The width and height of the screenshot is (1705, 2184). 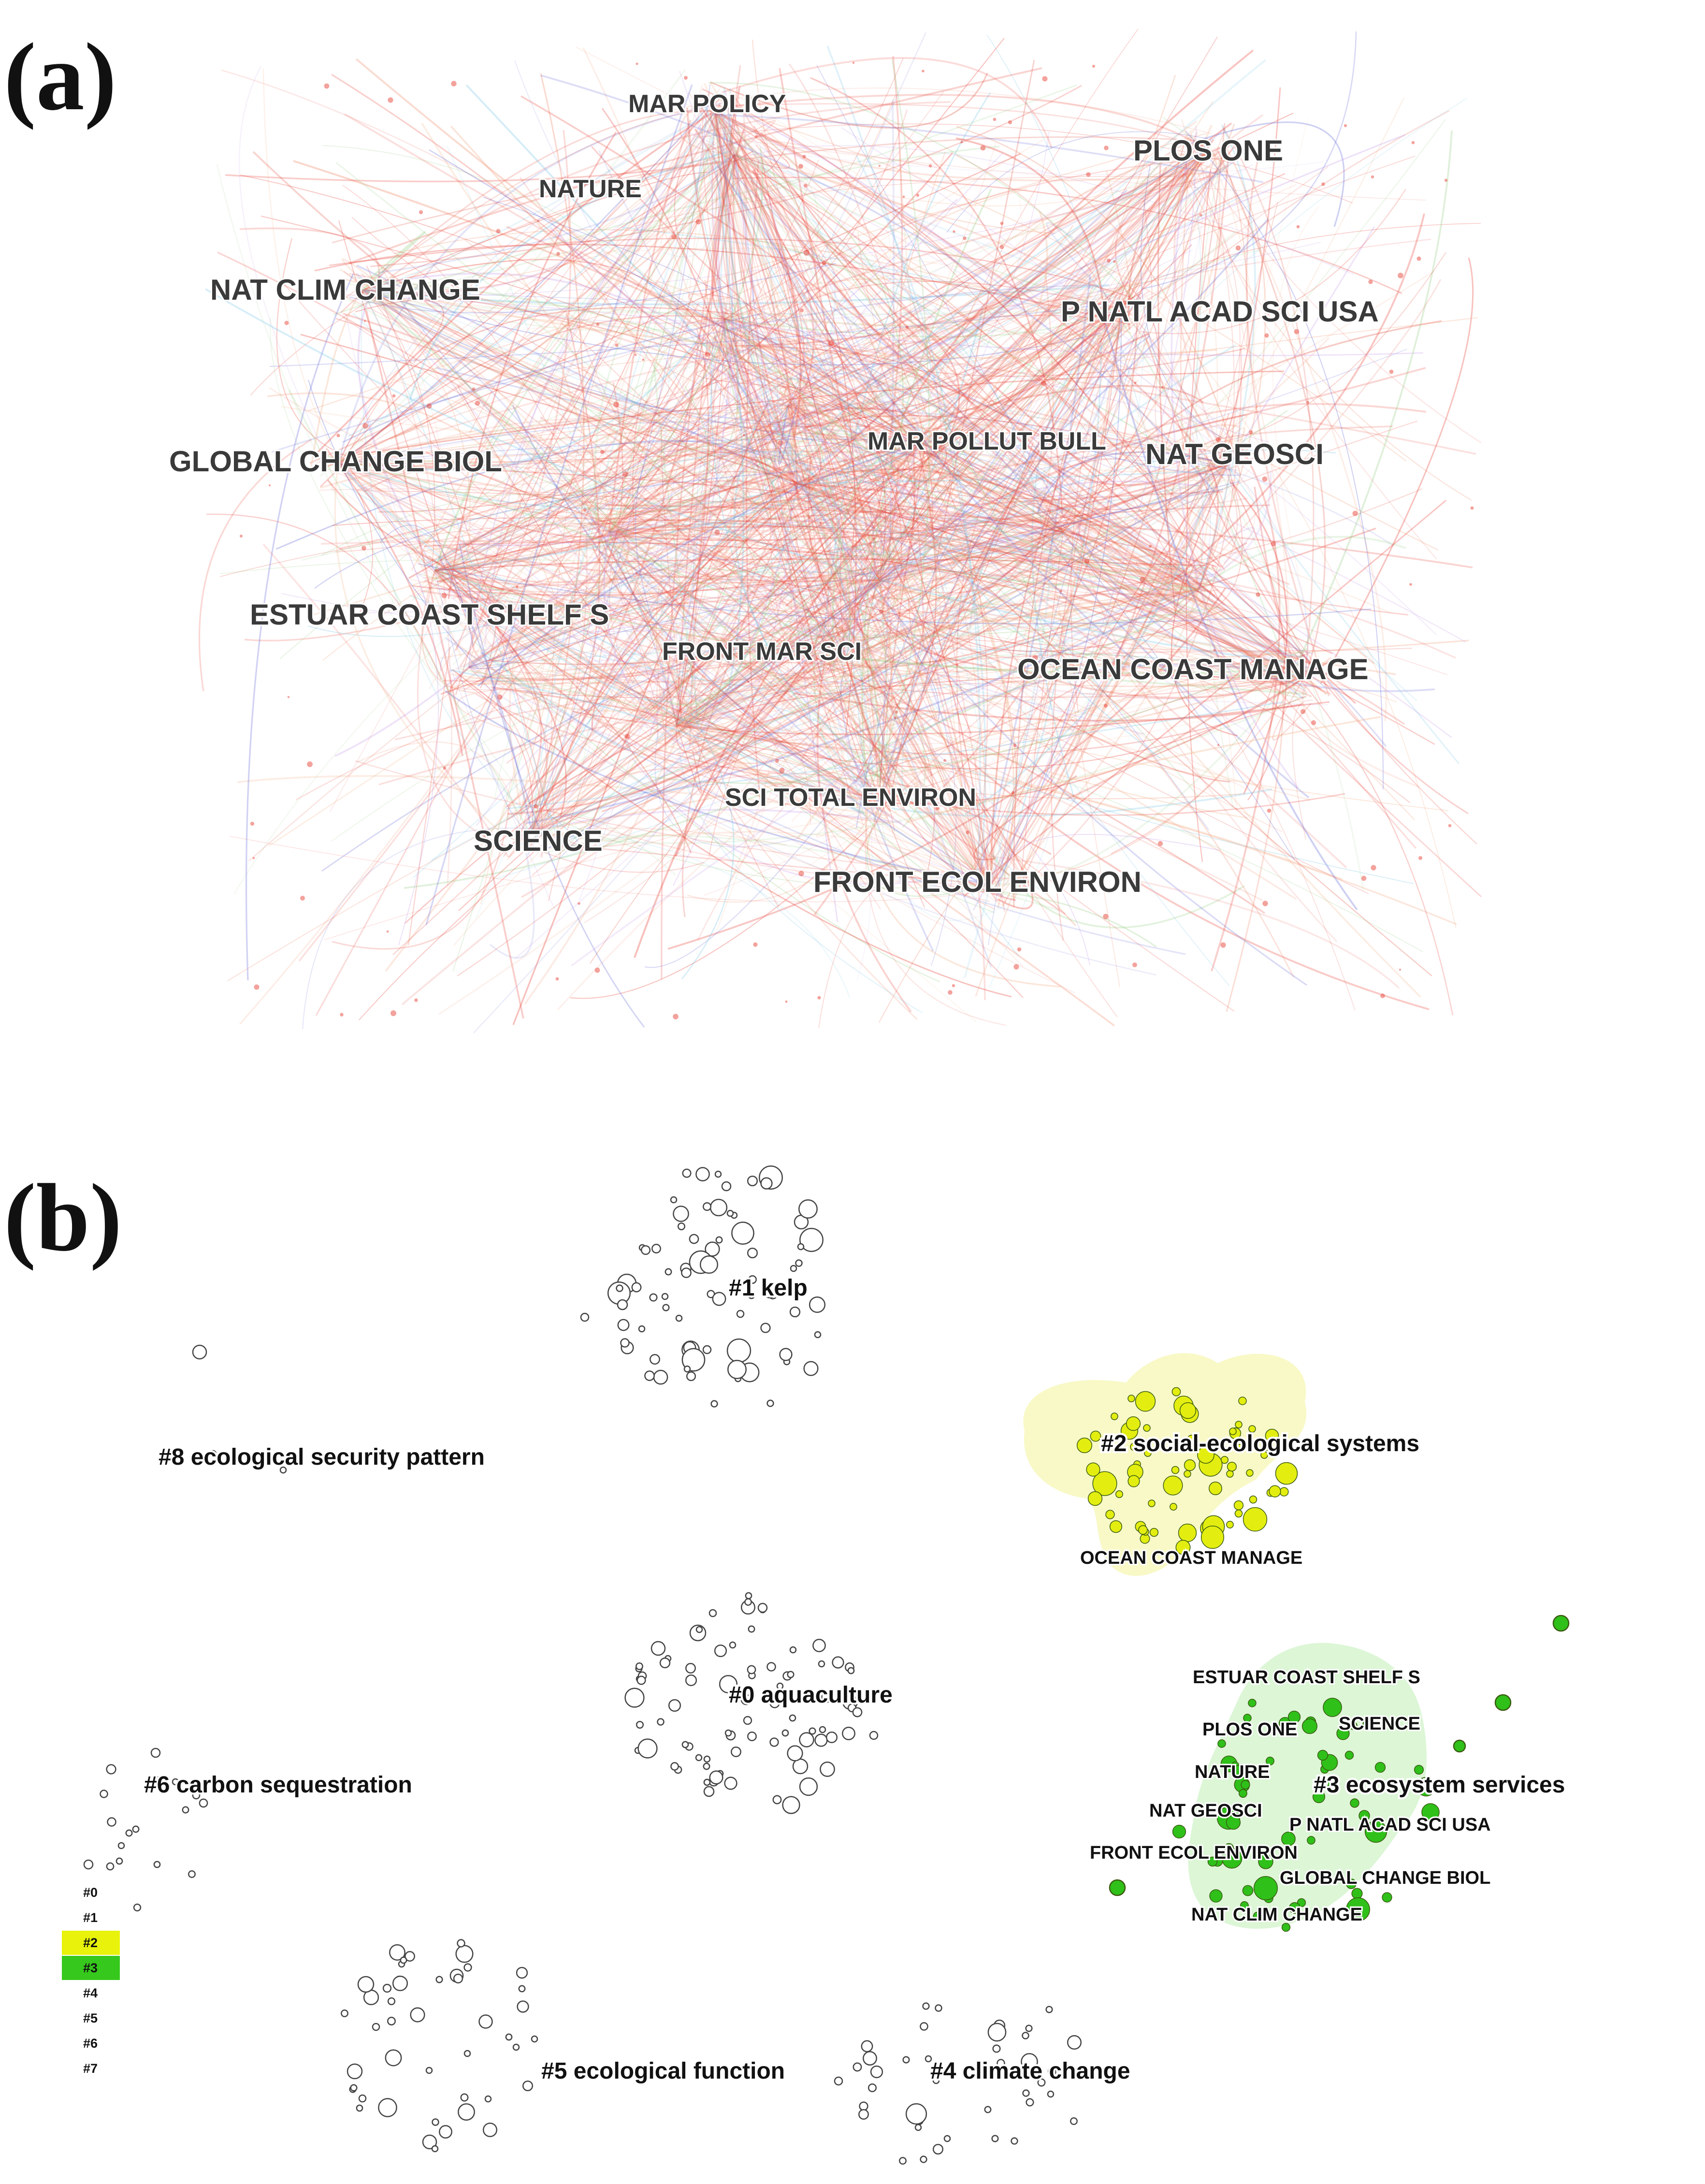 I want to click on cluster-4-node, so click(x=1030, y=2103).